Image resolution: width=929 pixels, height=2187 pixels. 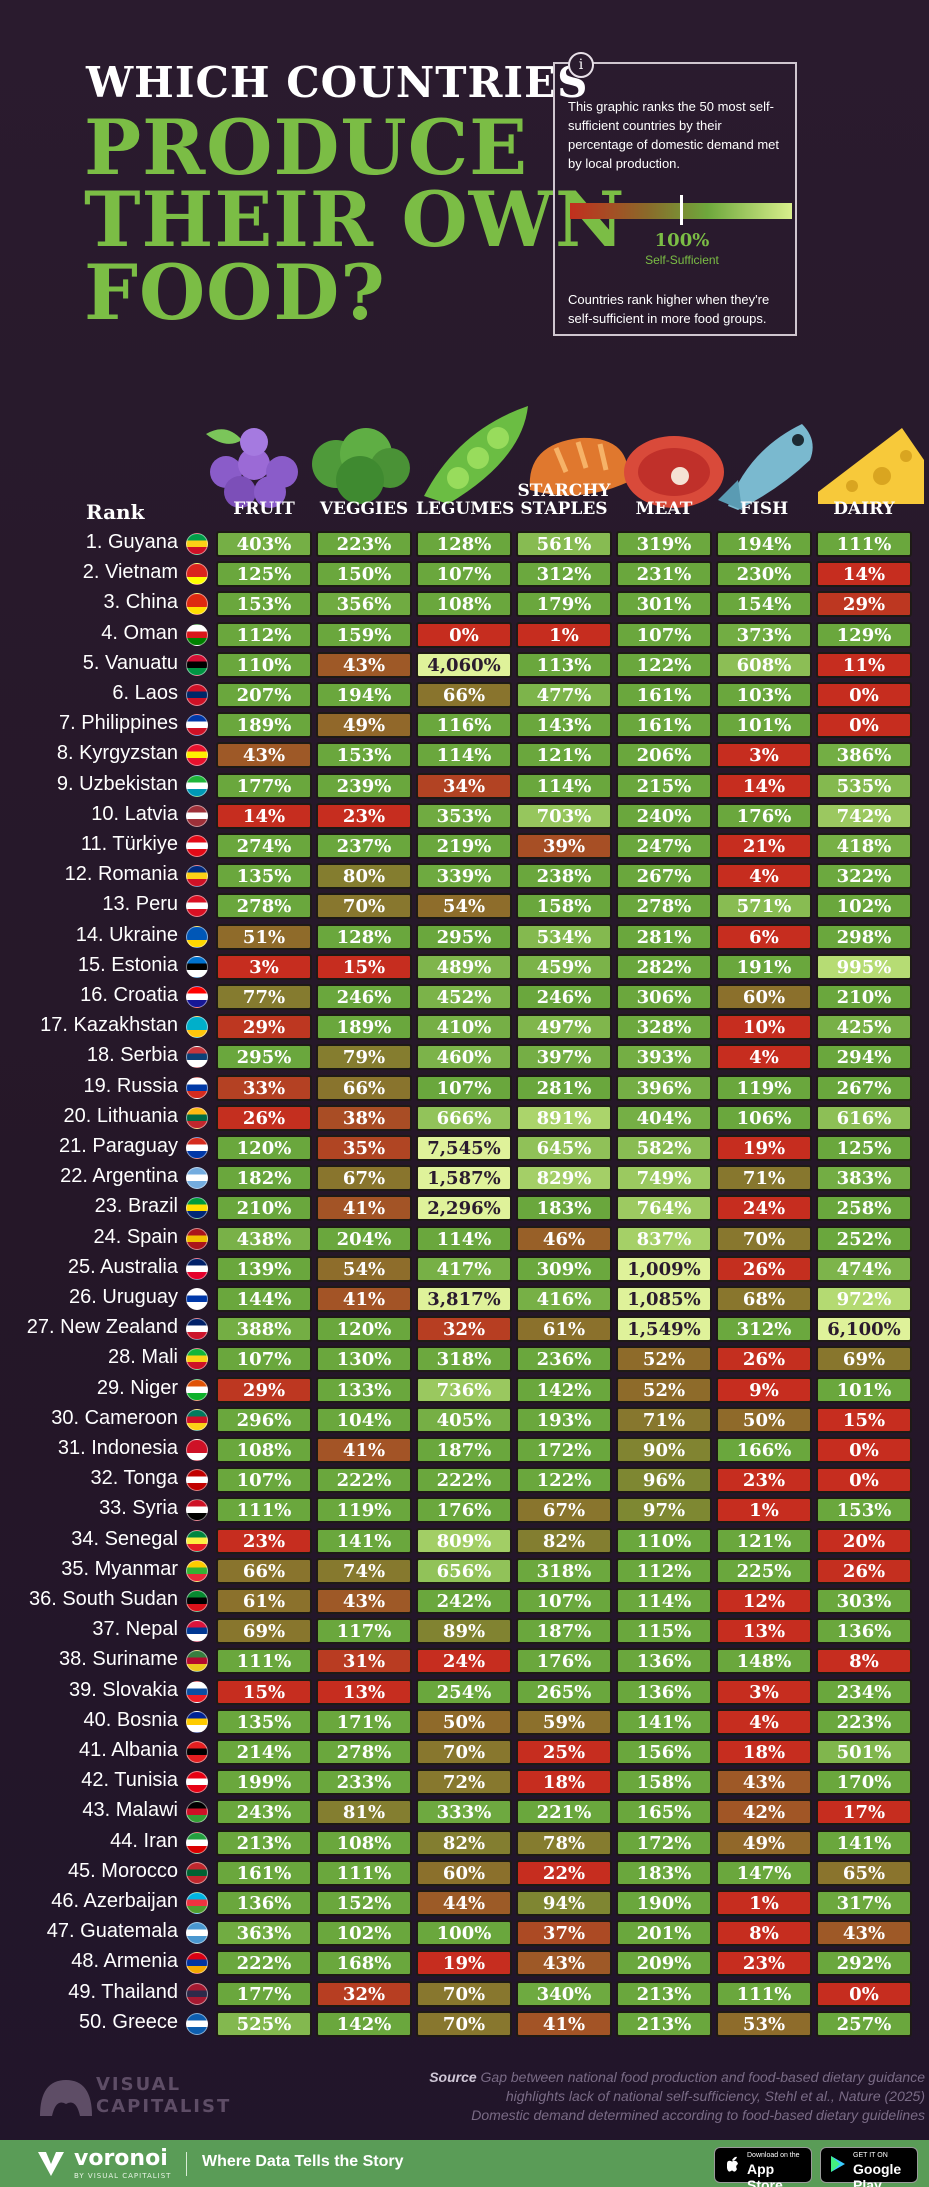 What do you see at coordinates (764, 755) in the screenshot?
I see `value-cell: 3%` at bounding box center [764, 755].